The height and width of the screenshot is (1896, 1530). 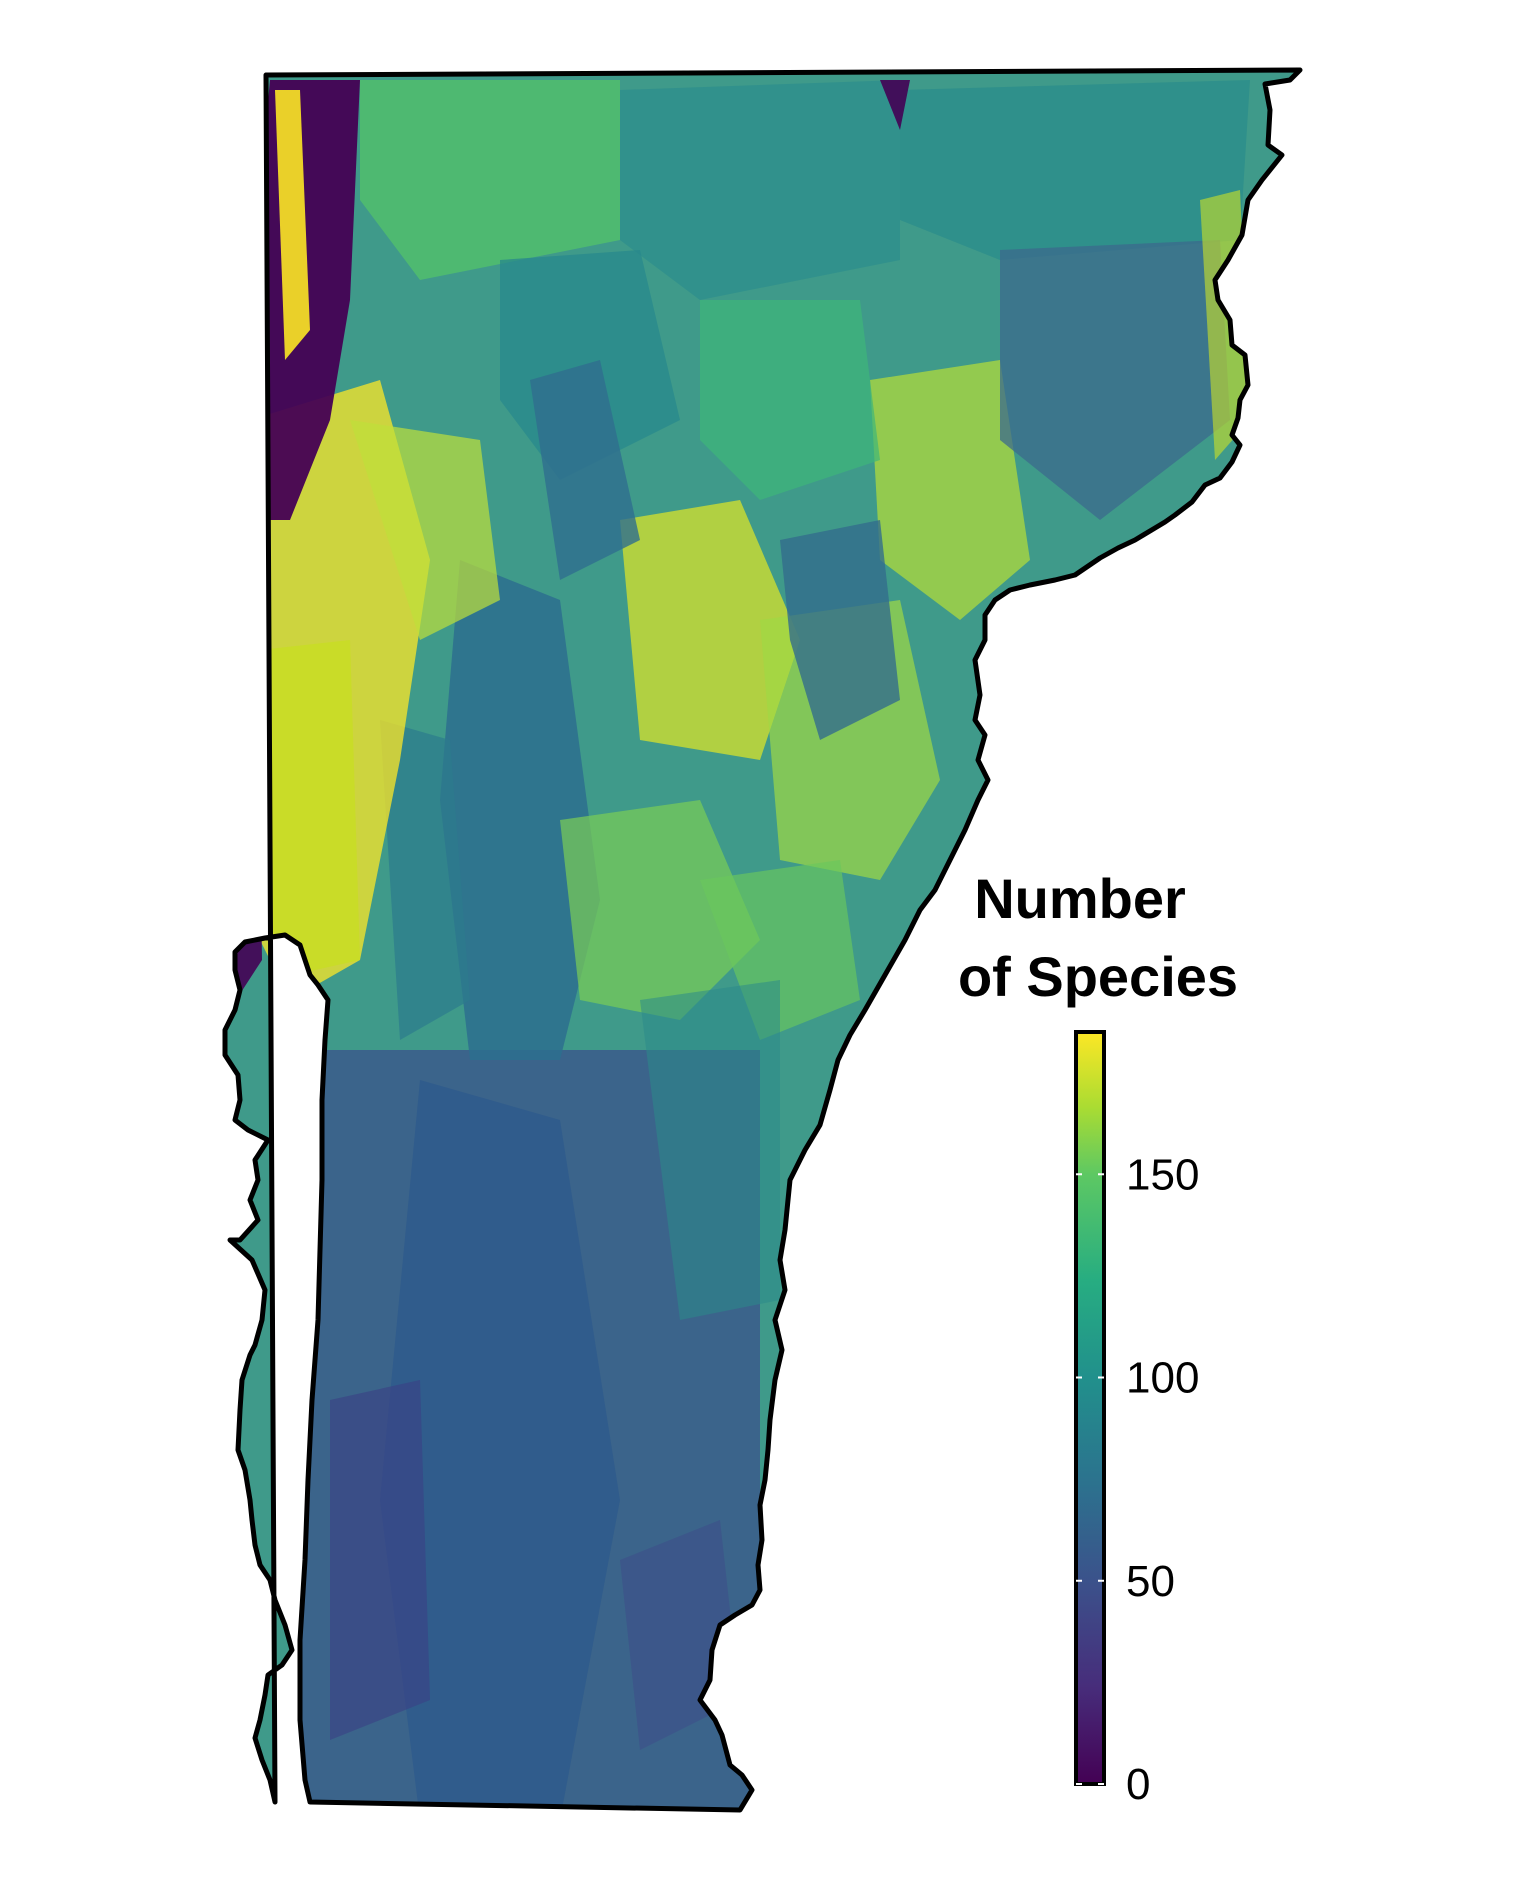 I want to click on colorbar-legend: Number of Species 0 50 100 150, so click(x=1098, y=1338).